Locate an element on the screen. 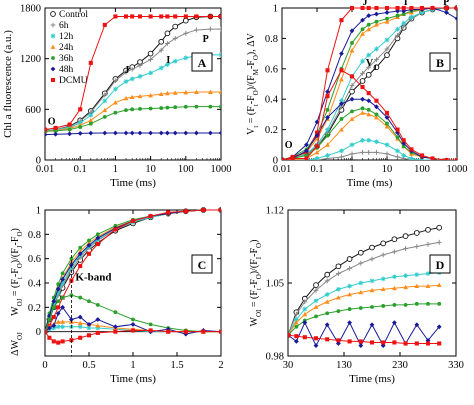  y-tick-label: 0.2 is located at coordinates (271, 130).